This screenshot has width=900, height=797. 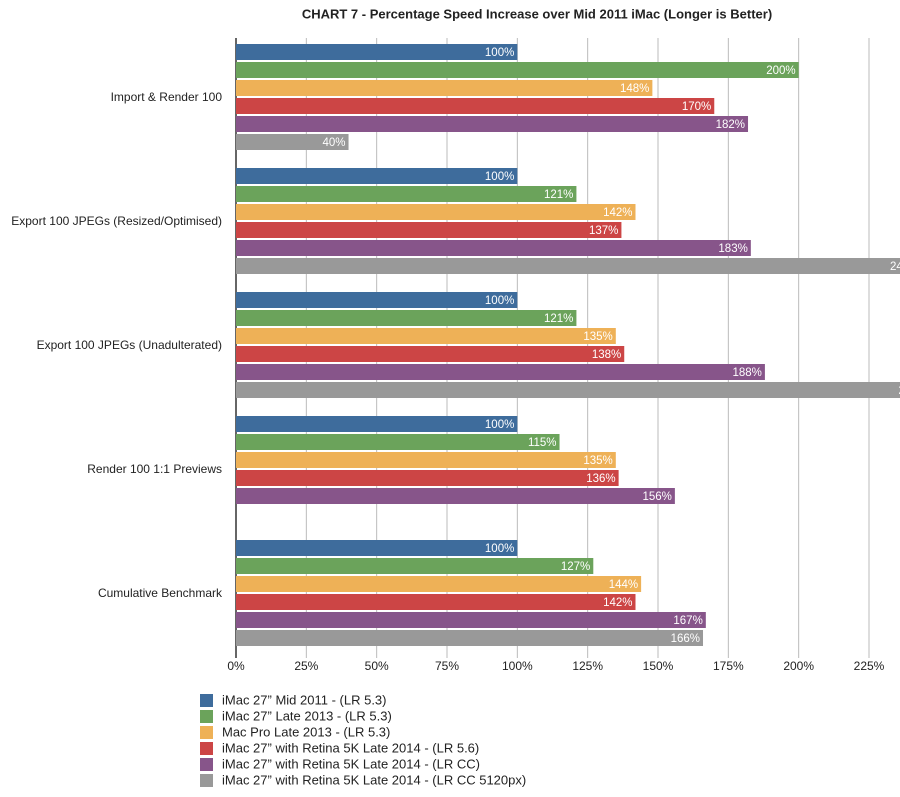 I want to click on value-label: 166%, so click(x=685, y=639).